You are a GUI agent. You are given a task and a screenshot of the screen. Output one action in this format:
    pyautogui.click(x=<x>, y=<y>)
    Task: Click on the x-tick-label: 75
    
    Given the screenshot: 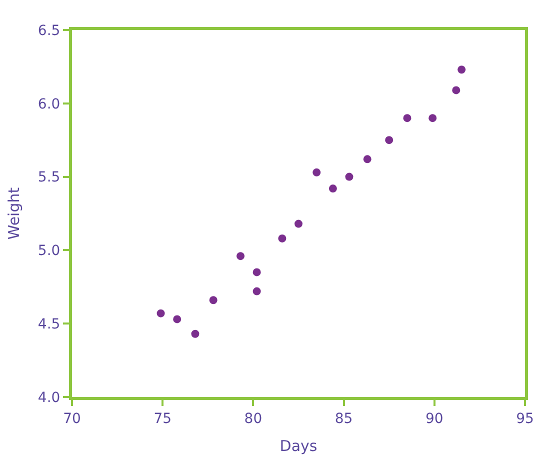 What is the action you would take?
    pyautogui.click(x=163, y=418)
    